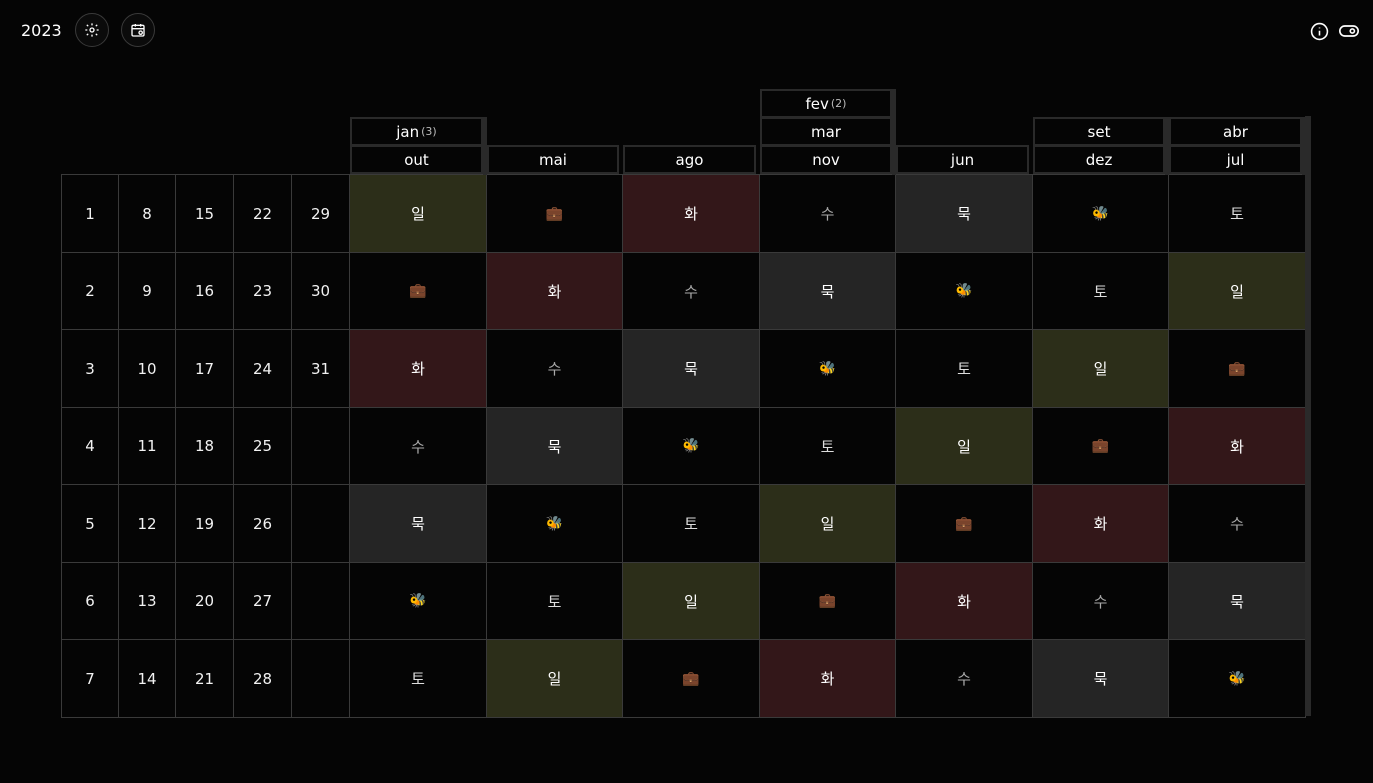 The image size is (1373, 783). I want to click on month-header-jun: jun, so click(962, 159).